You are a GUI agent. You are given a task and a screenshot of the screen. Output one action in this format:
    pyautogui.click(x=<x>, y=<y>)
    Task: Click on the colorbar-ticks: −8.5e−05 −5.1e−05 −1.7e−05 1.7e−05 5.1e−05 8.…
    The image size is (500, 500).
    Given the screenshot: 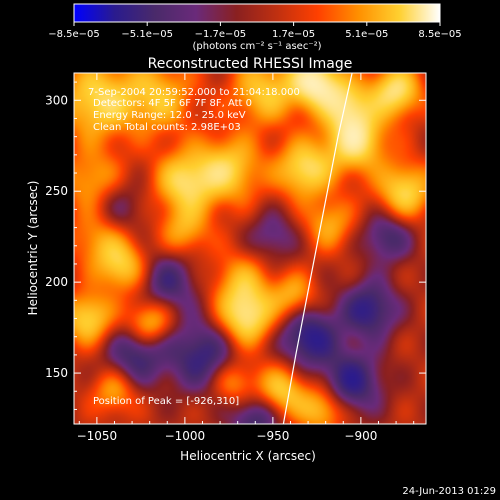 What is the action you would take?
    pyautogui.click(x=255, y=31)
    